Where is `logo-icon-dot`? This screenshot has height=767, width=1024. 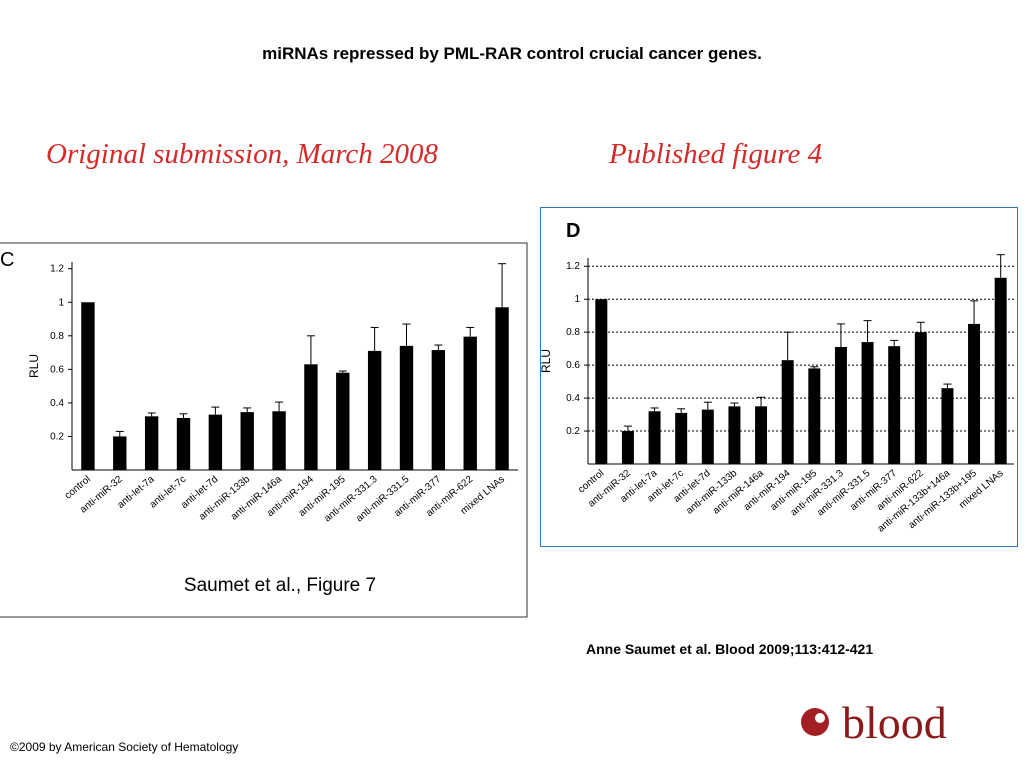 logo-icon-dot is located at coordinates (820, 718).